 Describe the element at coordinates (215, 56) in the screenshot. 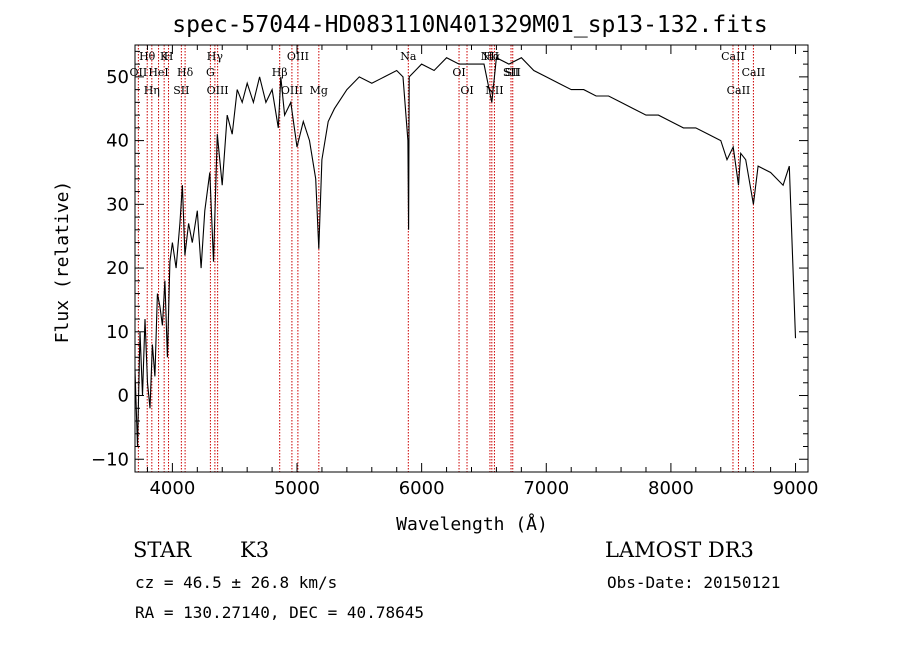

I see `spectral-line-label: Hγ` at that location.